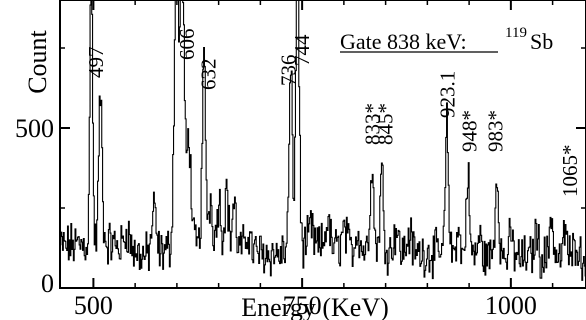 The width and height of the screenshot is (586, 320). Describe the element at coordinates (37, 61) in the screenshot. I see `y-axis-title: Count` at that location.